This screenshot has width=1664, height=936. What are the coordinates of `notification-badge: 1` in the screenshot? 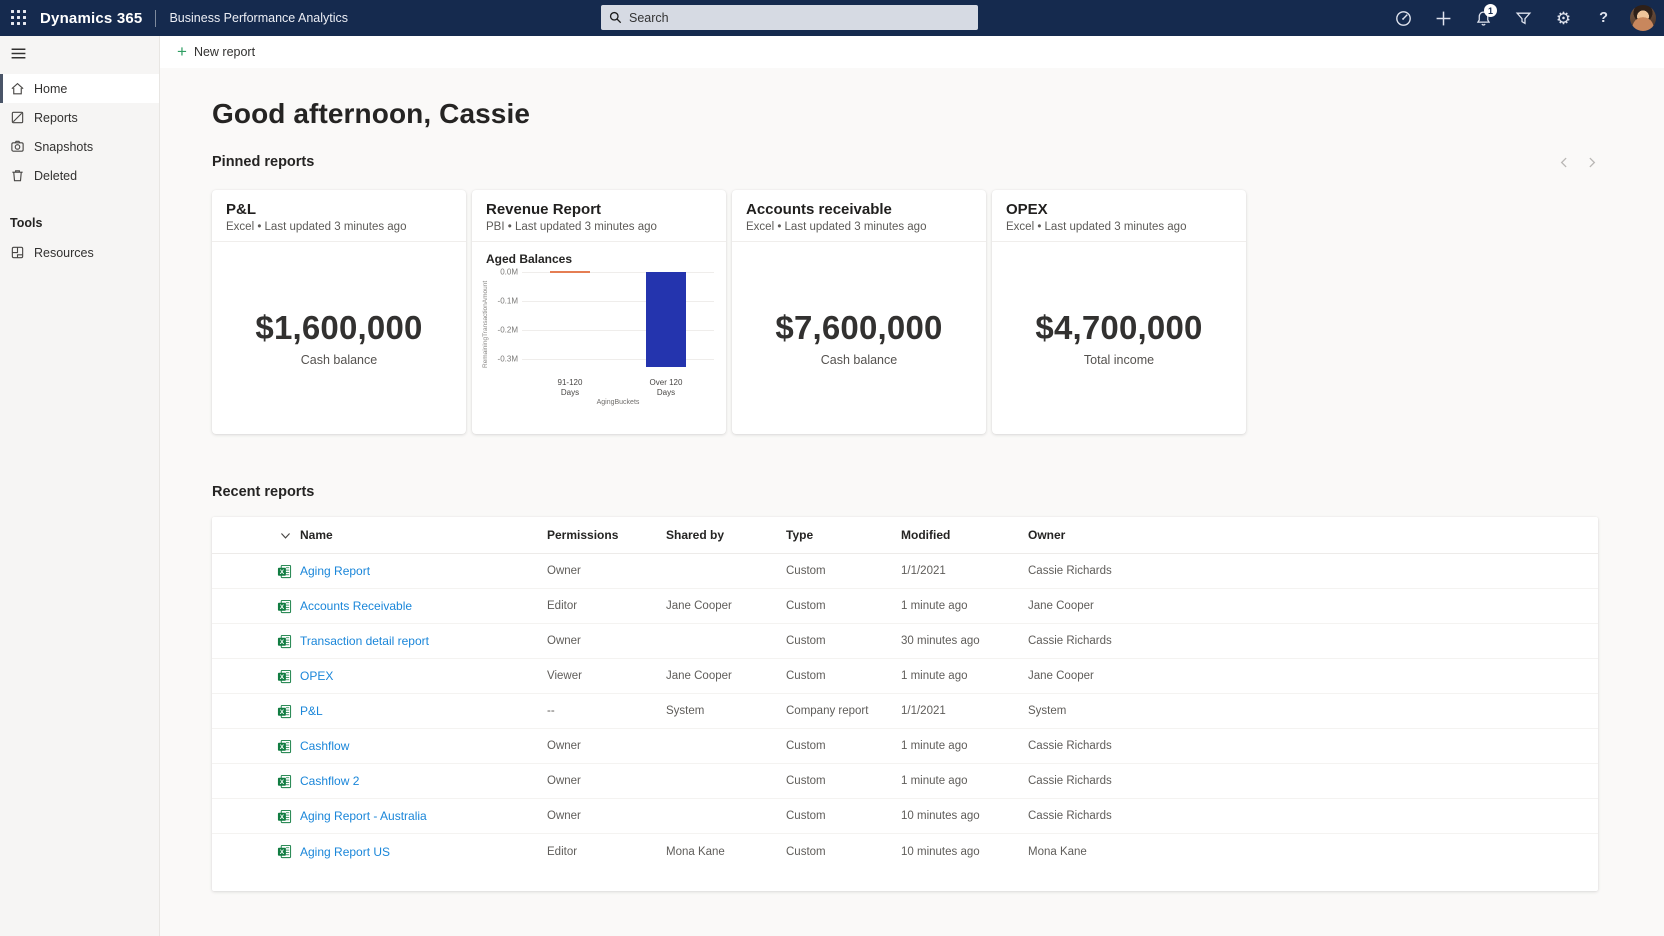 It's located at (1490, 10).